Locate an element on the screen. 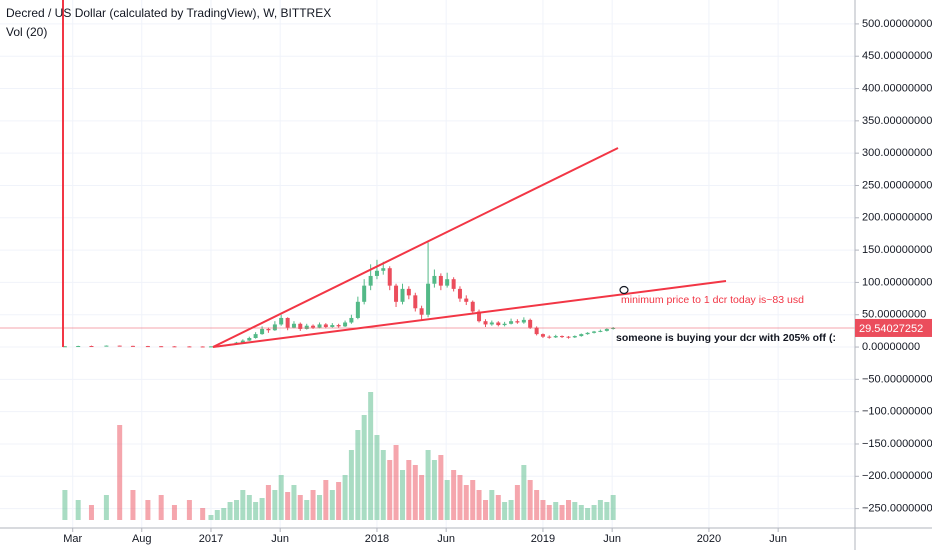  y-tick-label: 200.00000000 is located at coordinates (897, 218).